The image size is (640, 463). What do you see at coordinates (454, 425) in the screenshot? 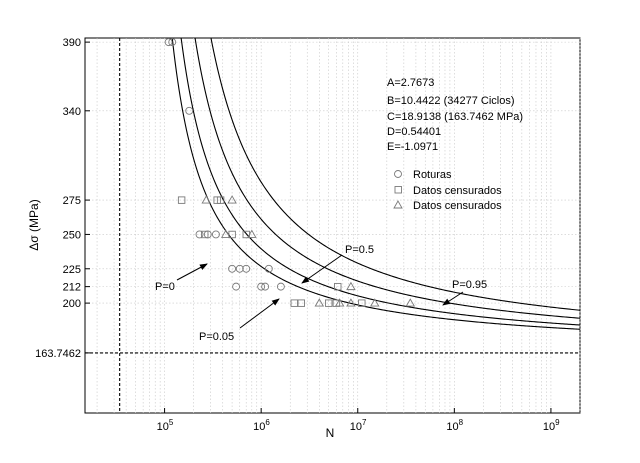
I see `x-tick-label: 10⁸` at bounding box center [454, 425].